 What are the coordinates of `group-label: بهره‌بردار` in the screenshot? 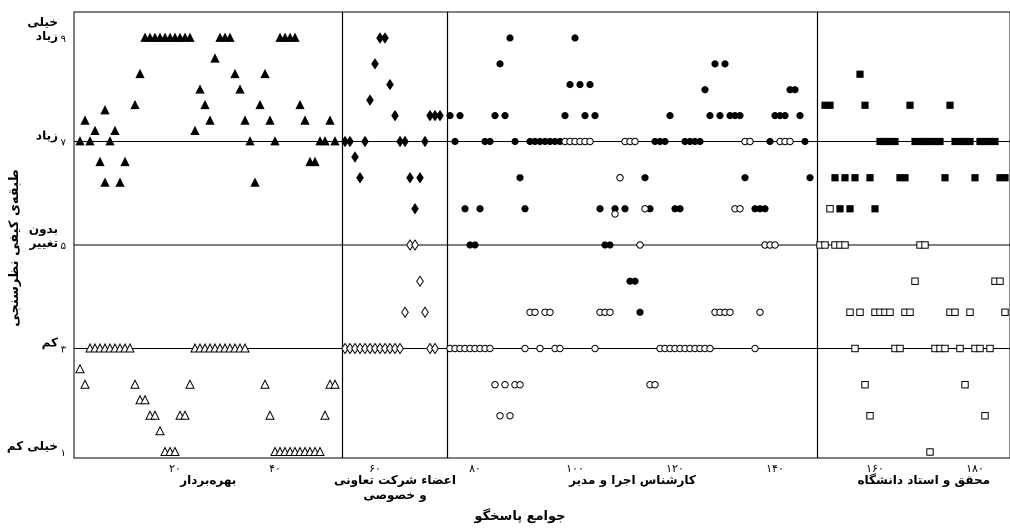 It's located at (207, 480).